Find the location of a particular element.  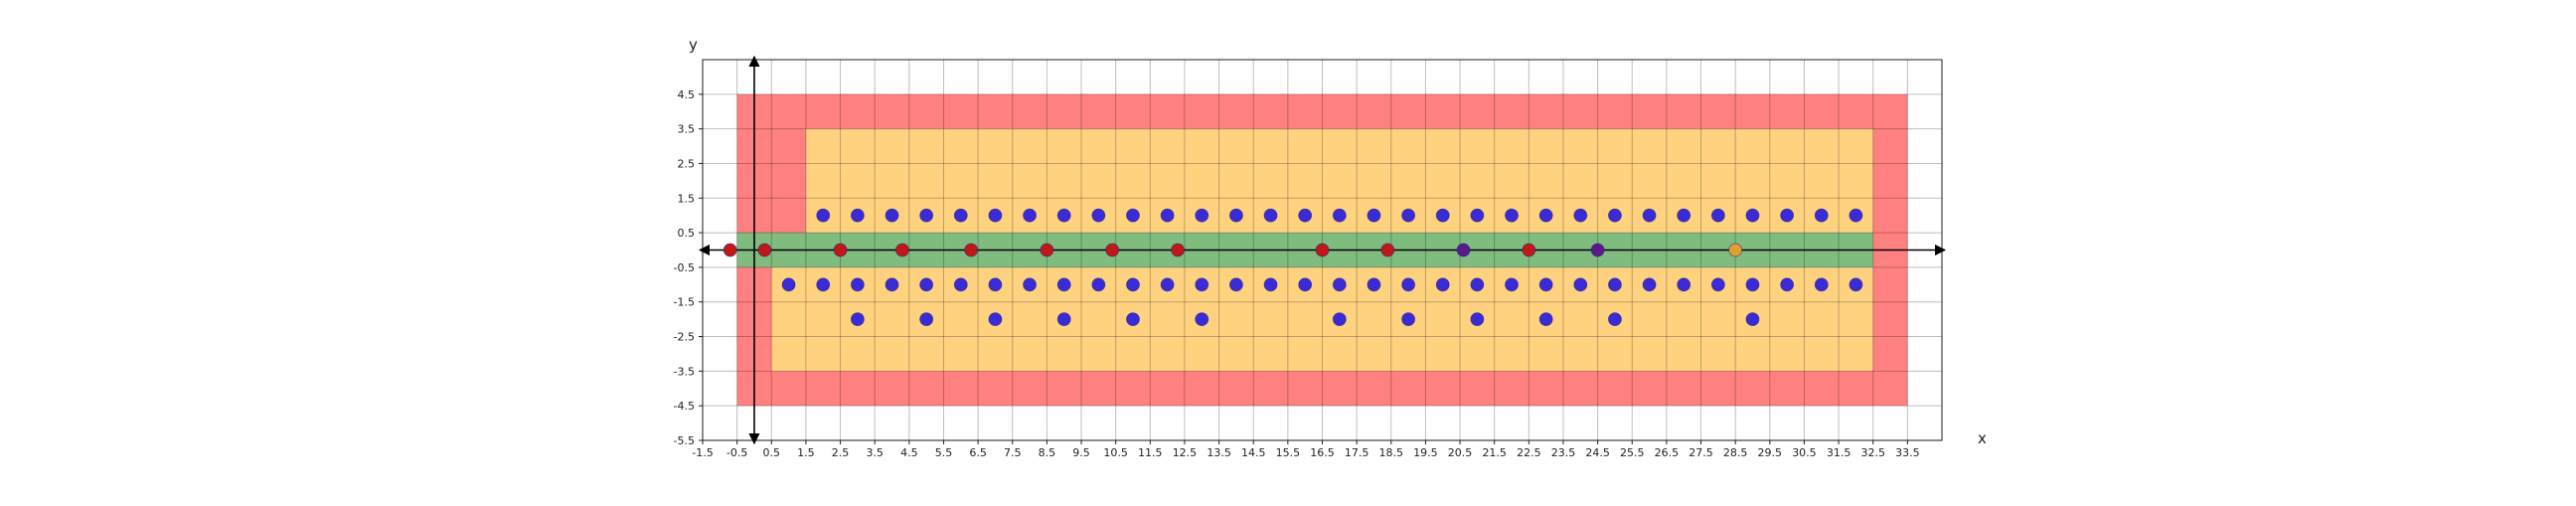

x-tick-label: 13.5 is located at coordinates (1219, 452).